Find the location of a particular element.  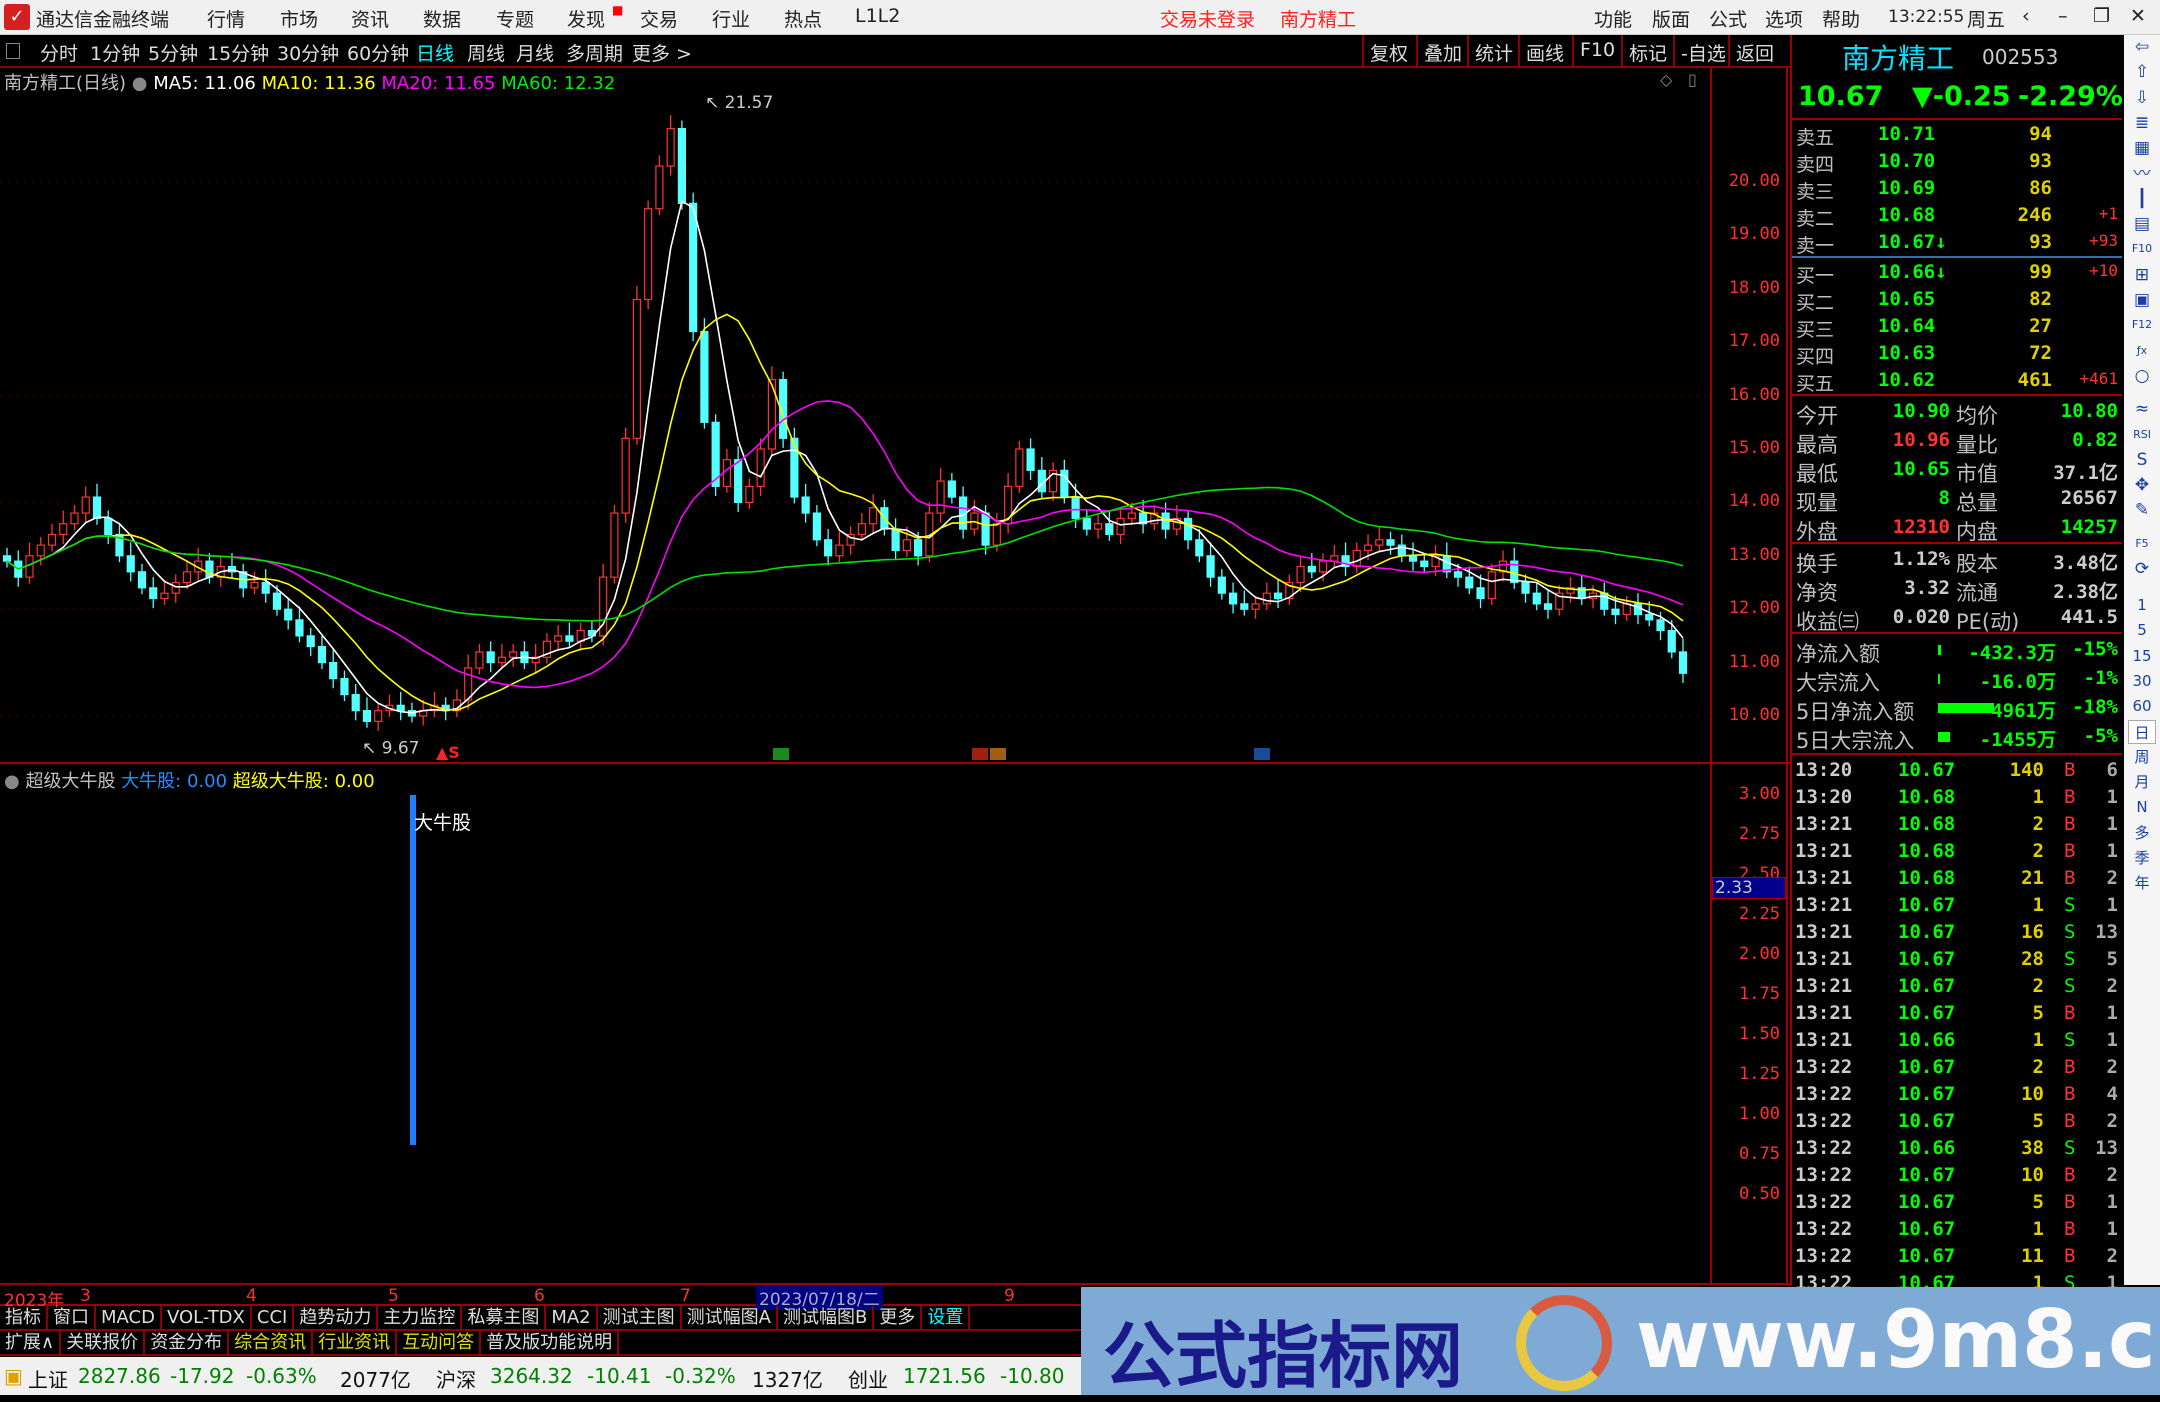

left-arrow-icon: ⇦ is located at coordinates (2142, 47).